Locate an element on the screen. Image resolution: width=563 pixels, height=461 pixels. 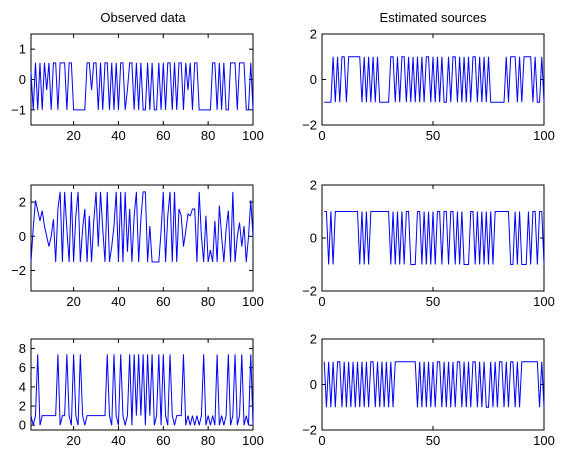
subplot-1: 20 40 60 80 100 −1 0 1 is located at coordinates (137, 88).